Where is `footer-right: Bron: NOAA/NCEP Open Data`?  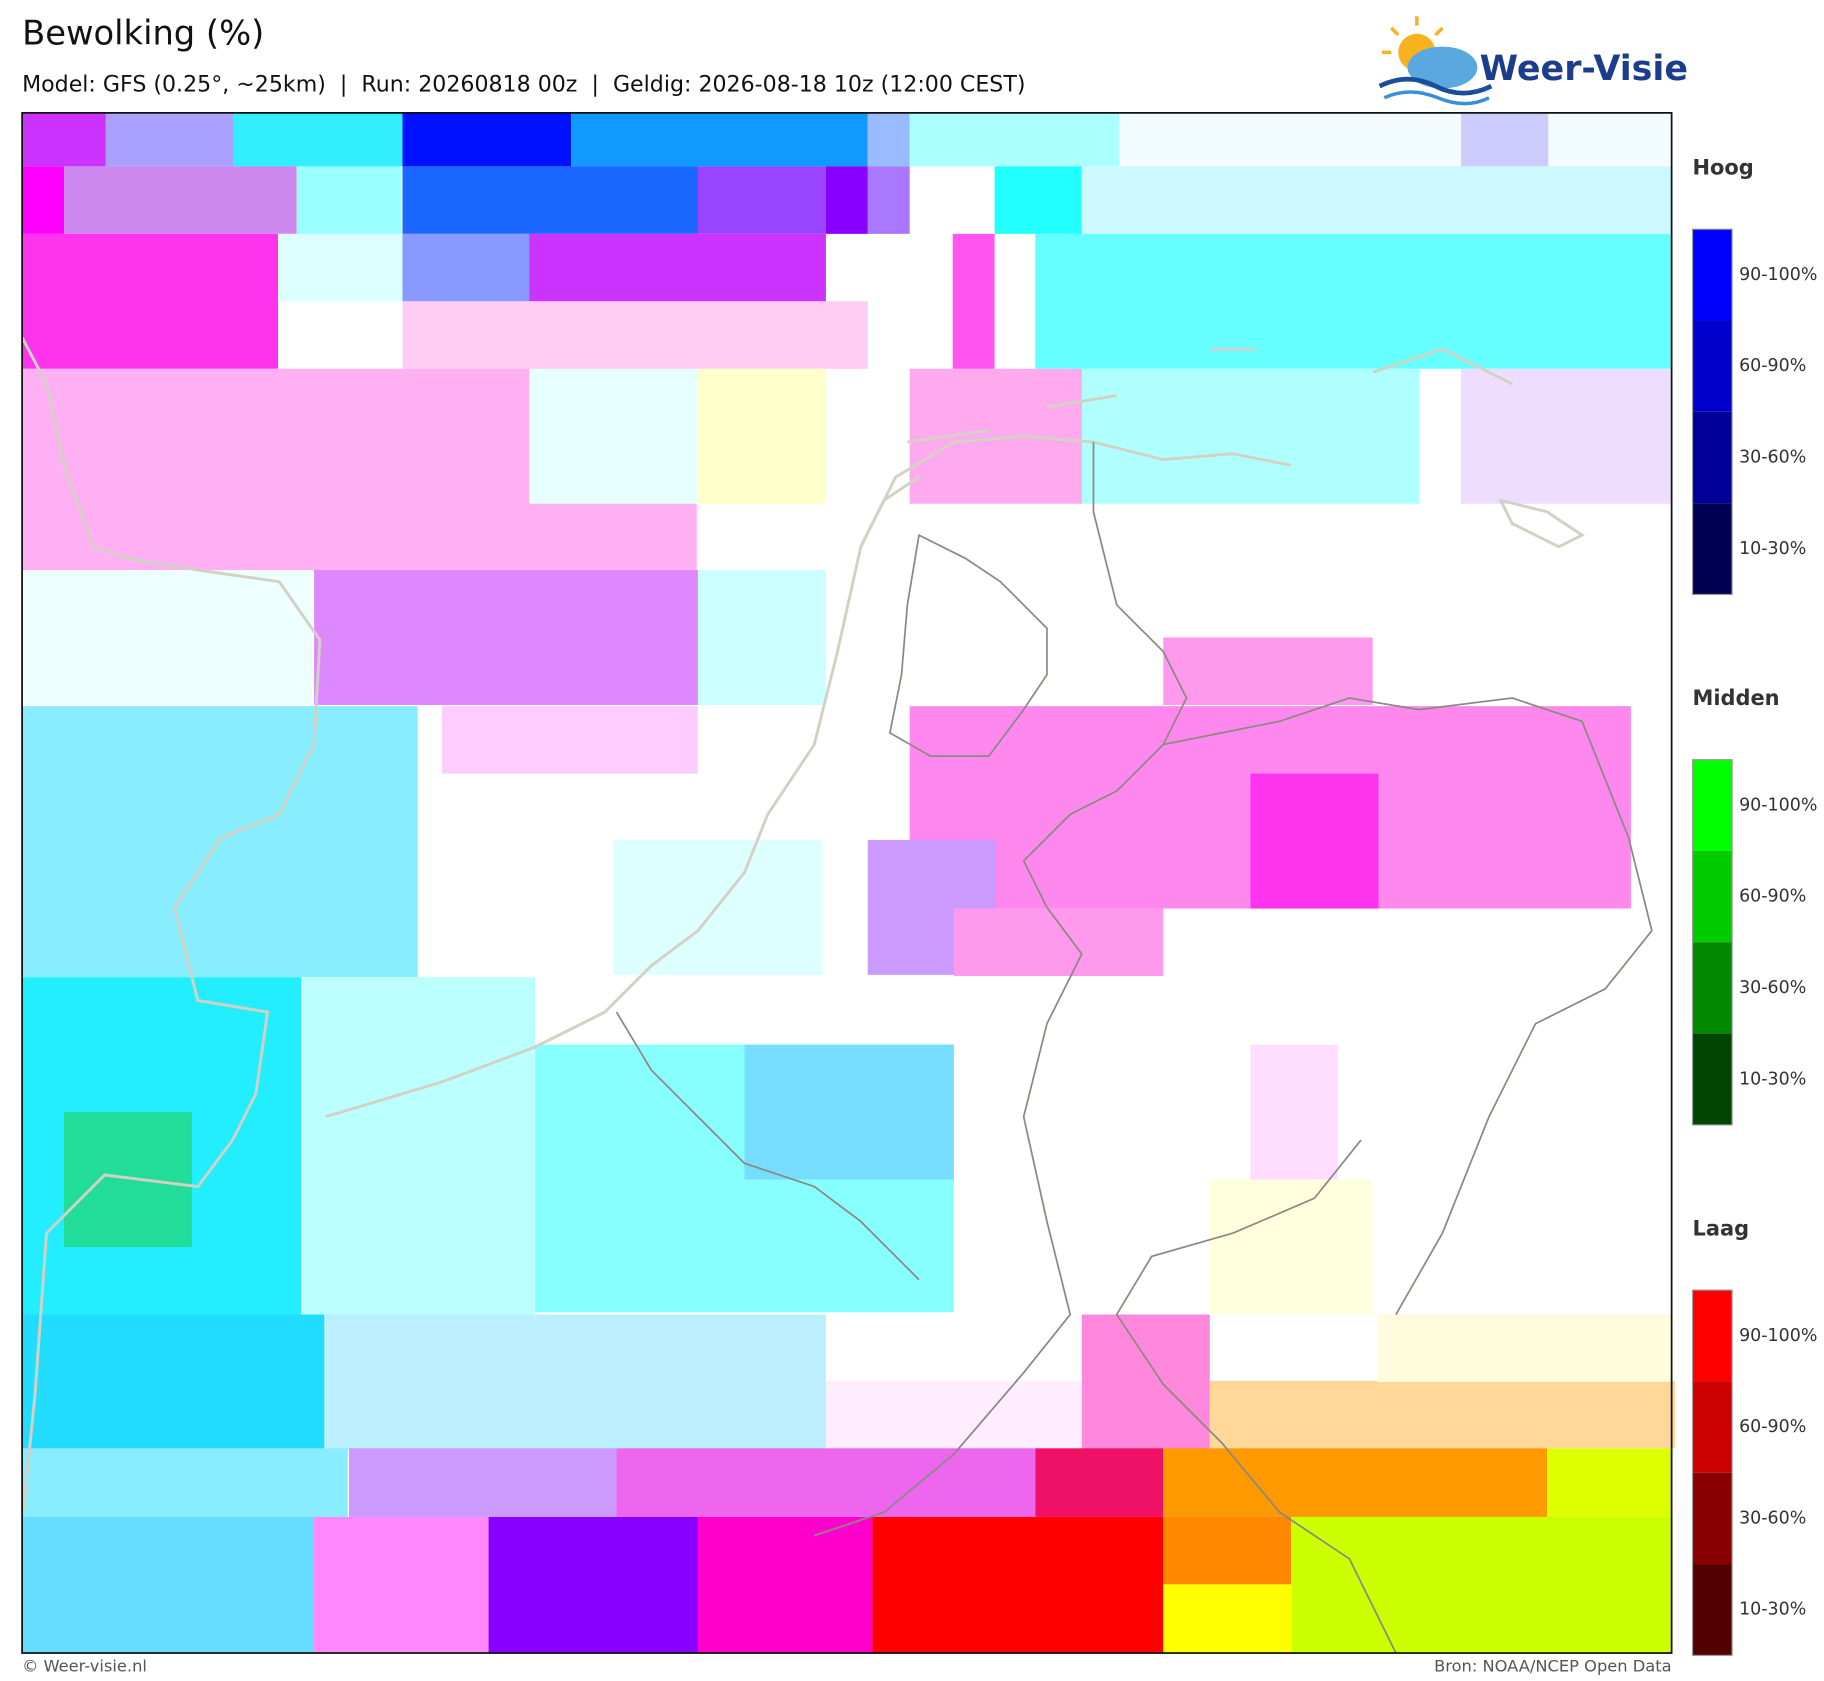
footer-right: Bron: NOAA/NCEP Open Data is located at coordinates (1553, 1666).